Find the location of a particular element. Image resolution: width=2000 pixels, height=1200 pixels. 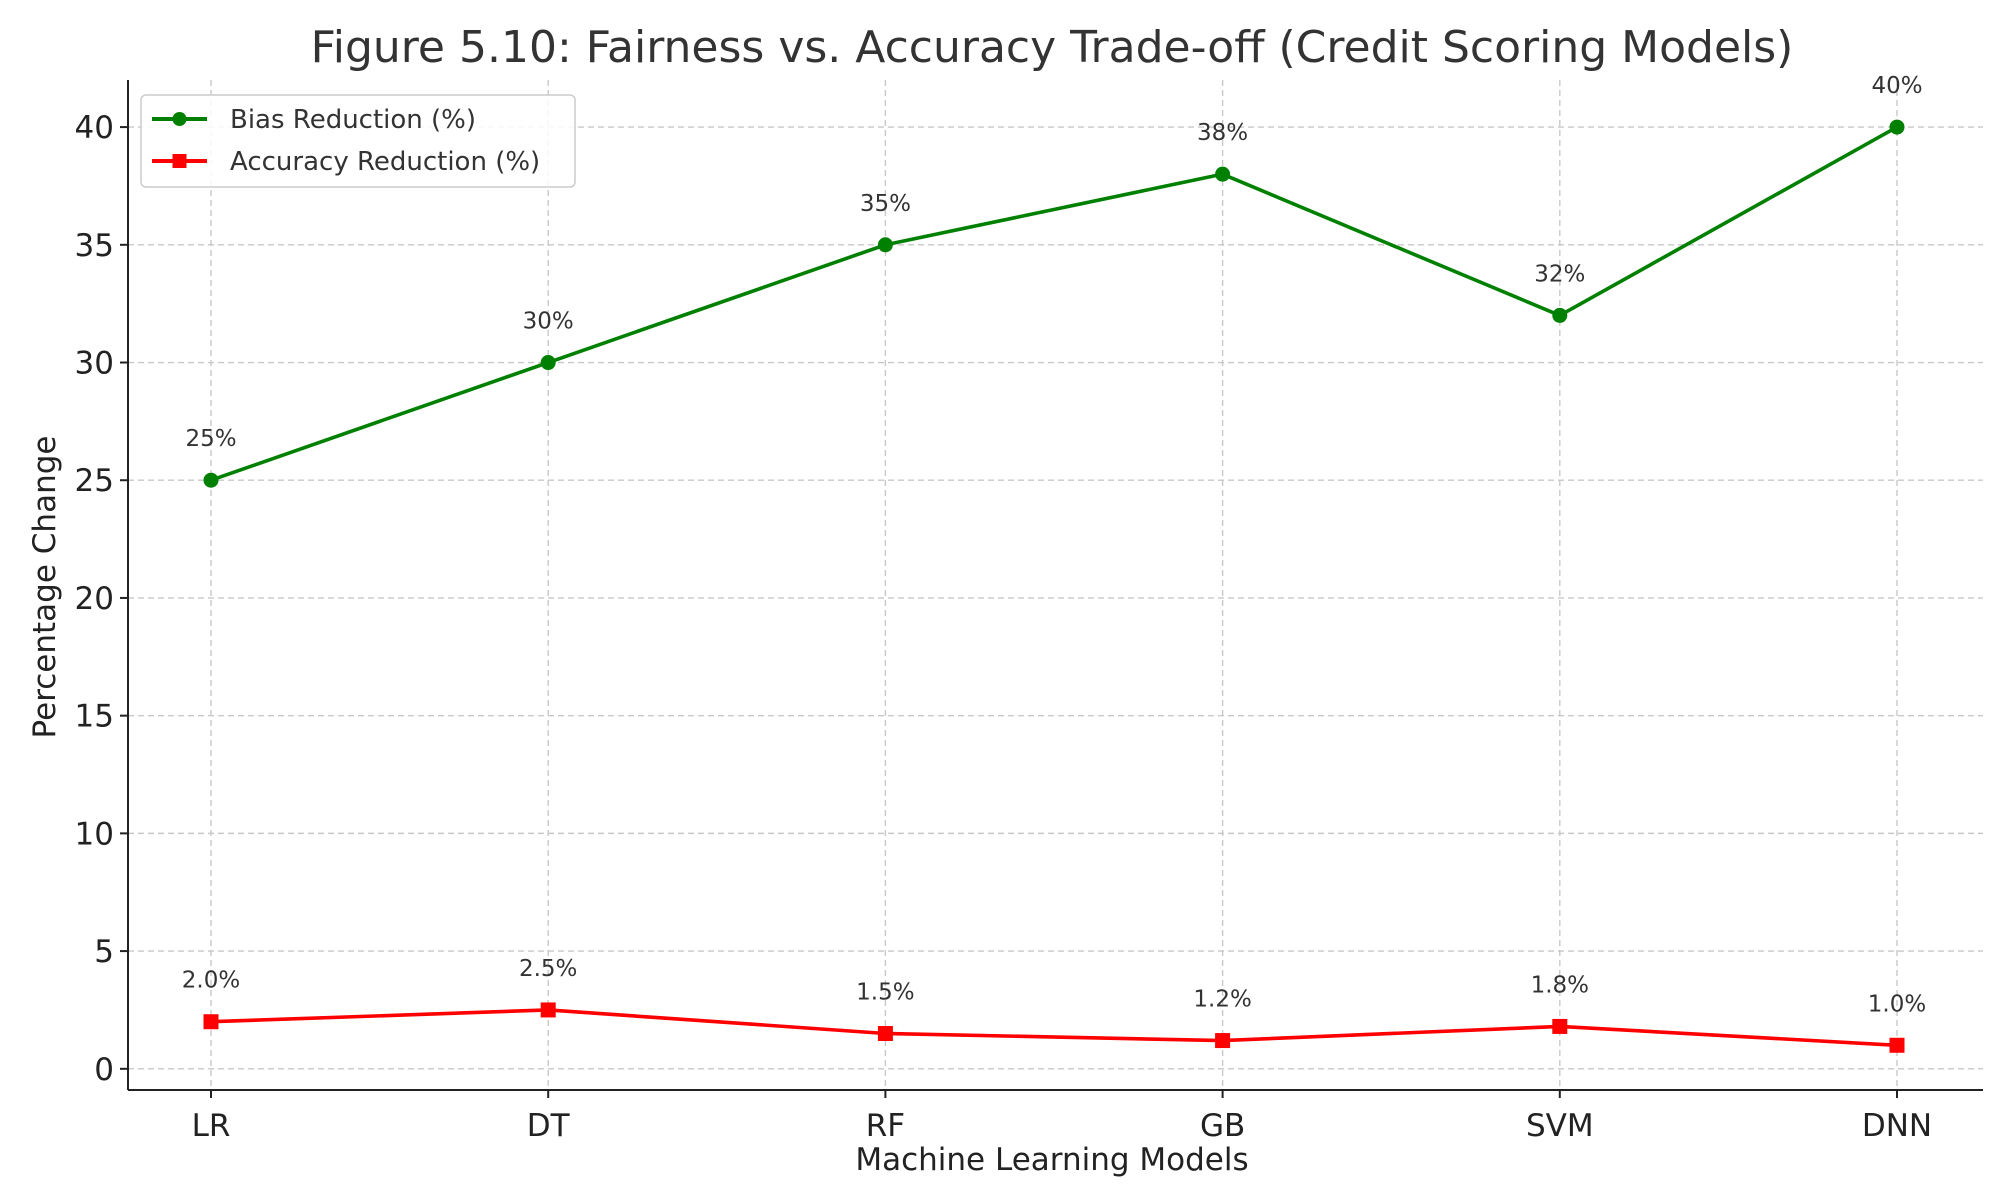

y-axis-label: Percentage Change is located at coordinates (45, 587).